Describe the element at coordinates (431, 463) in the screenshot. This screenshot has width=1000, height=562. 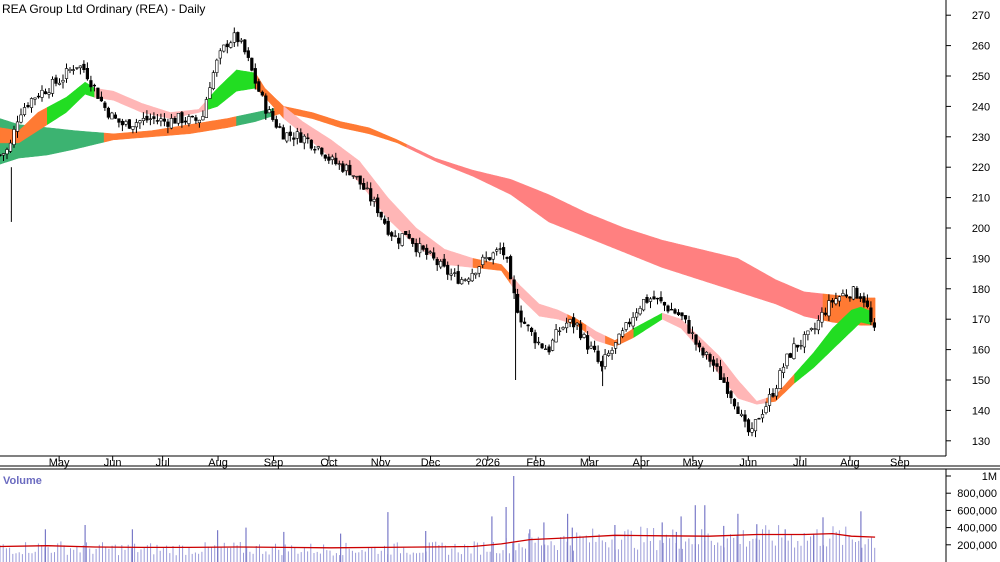
I see `time-tick-label: Dec` at that location.